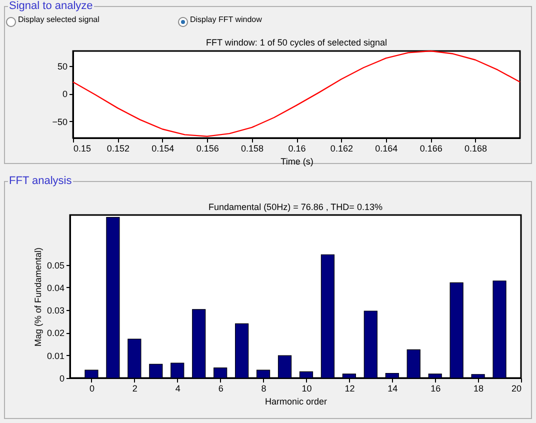 The height and width of the screenshot is (423, 536). What do you see at coordinates (431, 149) in the screenshot?
I see `x-tick-label: 0.166` at bounding box center [431, 149].